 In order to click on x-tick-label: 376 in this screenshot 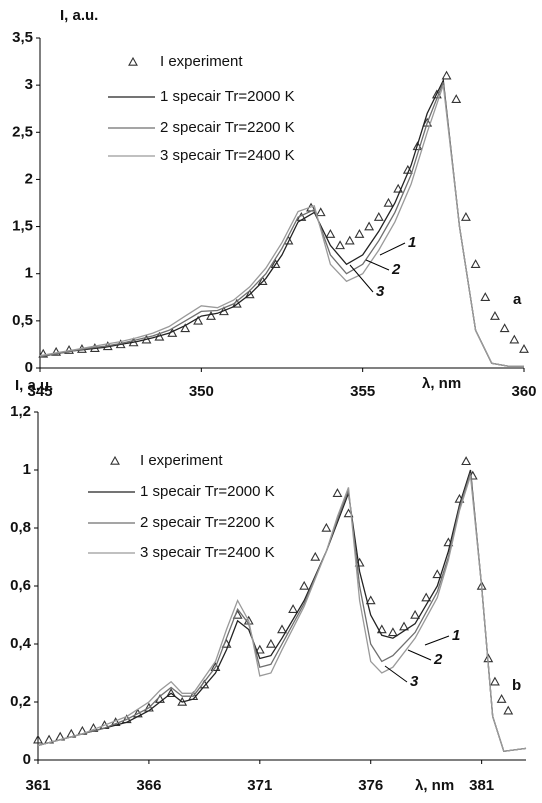, I will do `click(370, 785)`.